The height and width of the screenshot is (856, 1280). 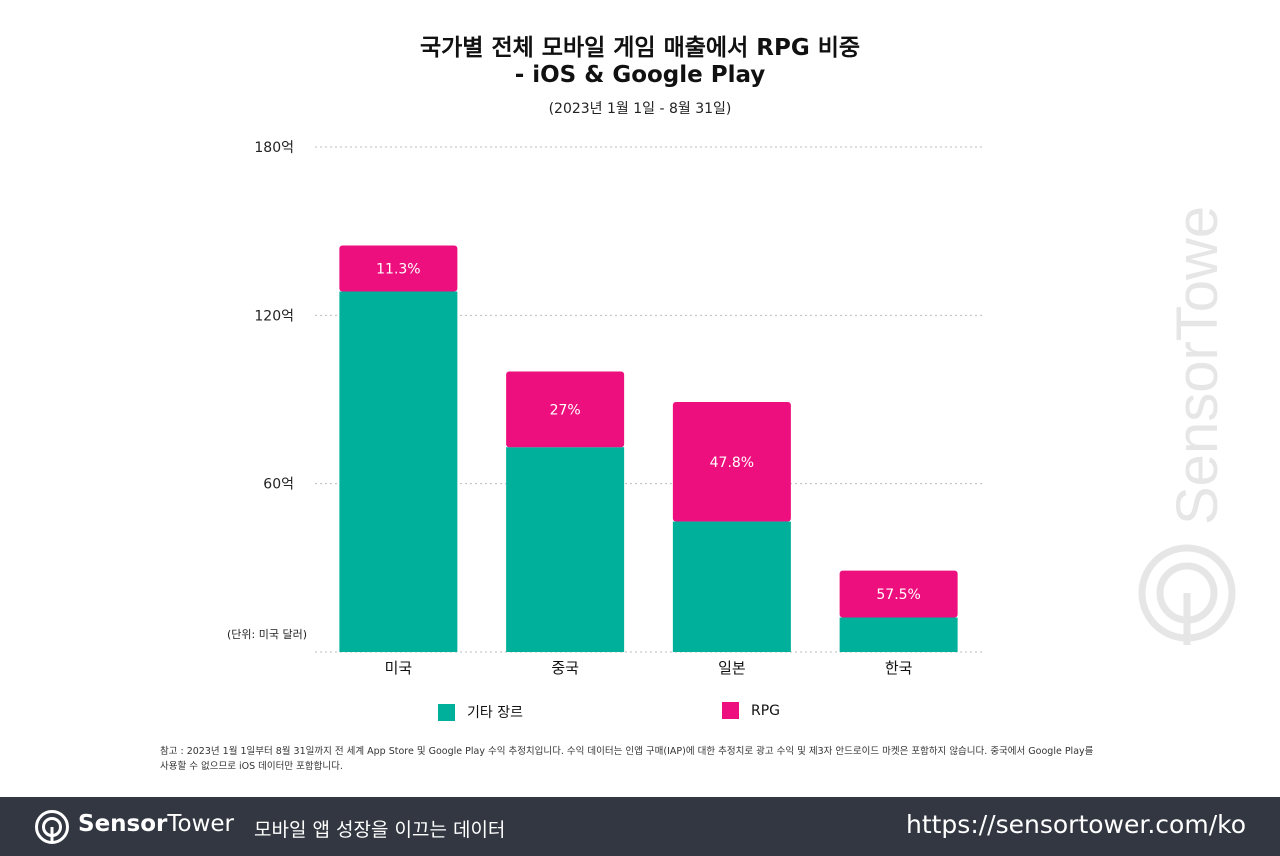 What do you see at coordinates (1075, 824) in the screenshot?
I see `footer-url: https://sensortower.com/ko` at bounding box center [1075, 824].